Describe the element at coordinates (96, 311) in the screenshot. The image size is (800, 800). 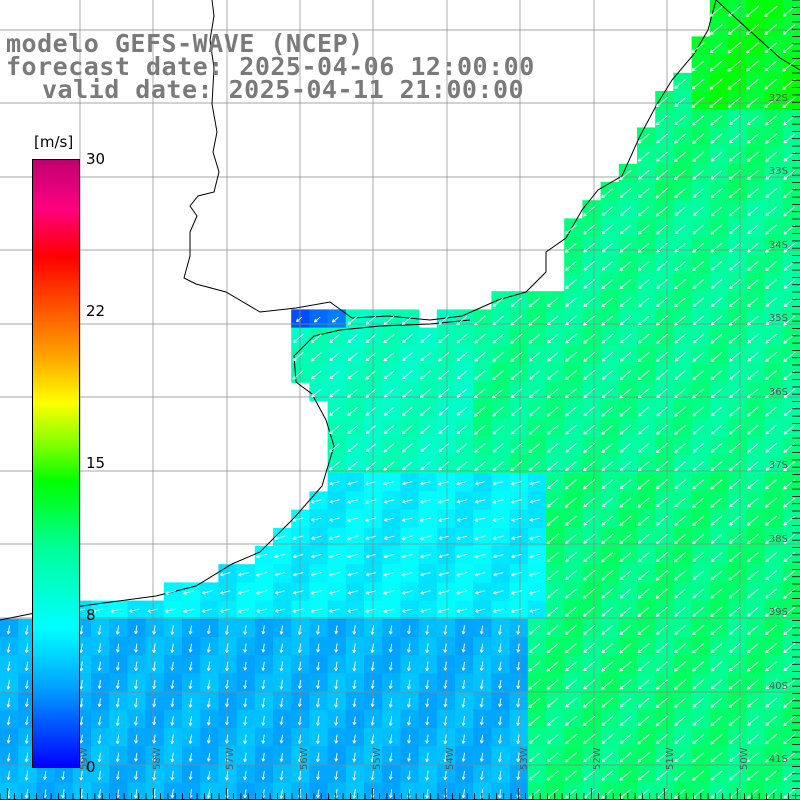
I see `colorbar-tick: 22` at that location.